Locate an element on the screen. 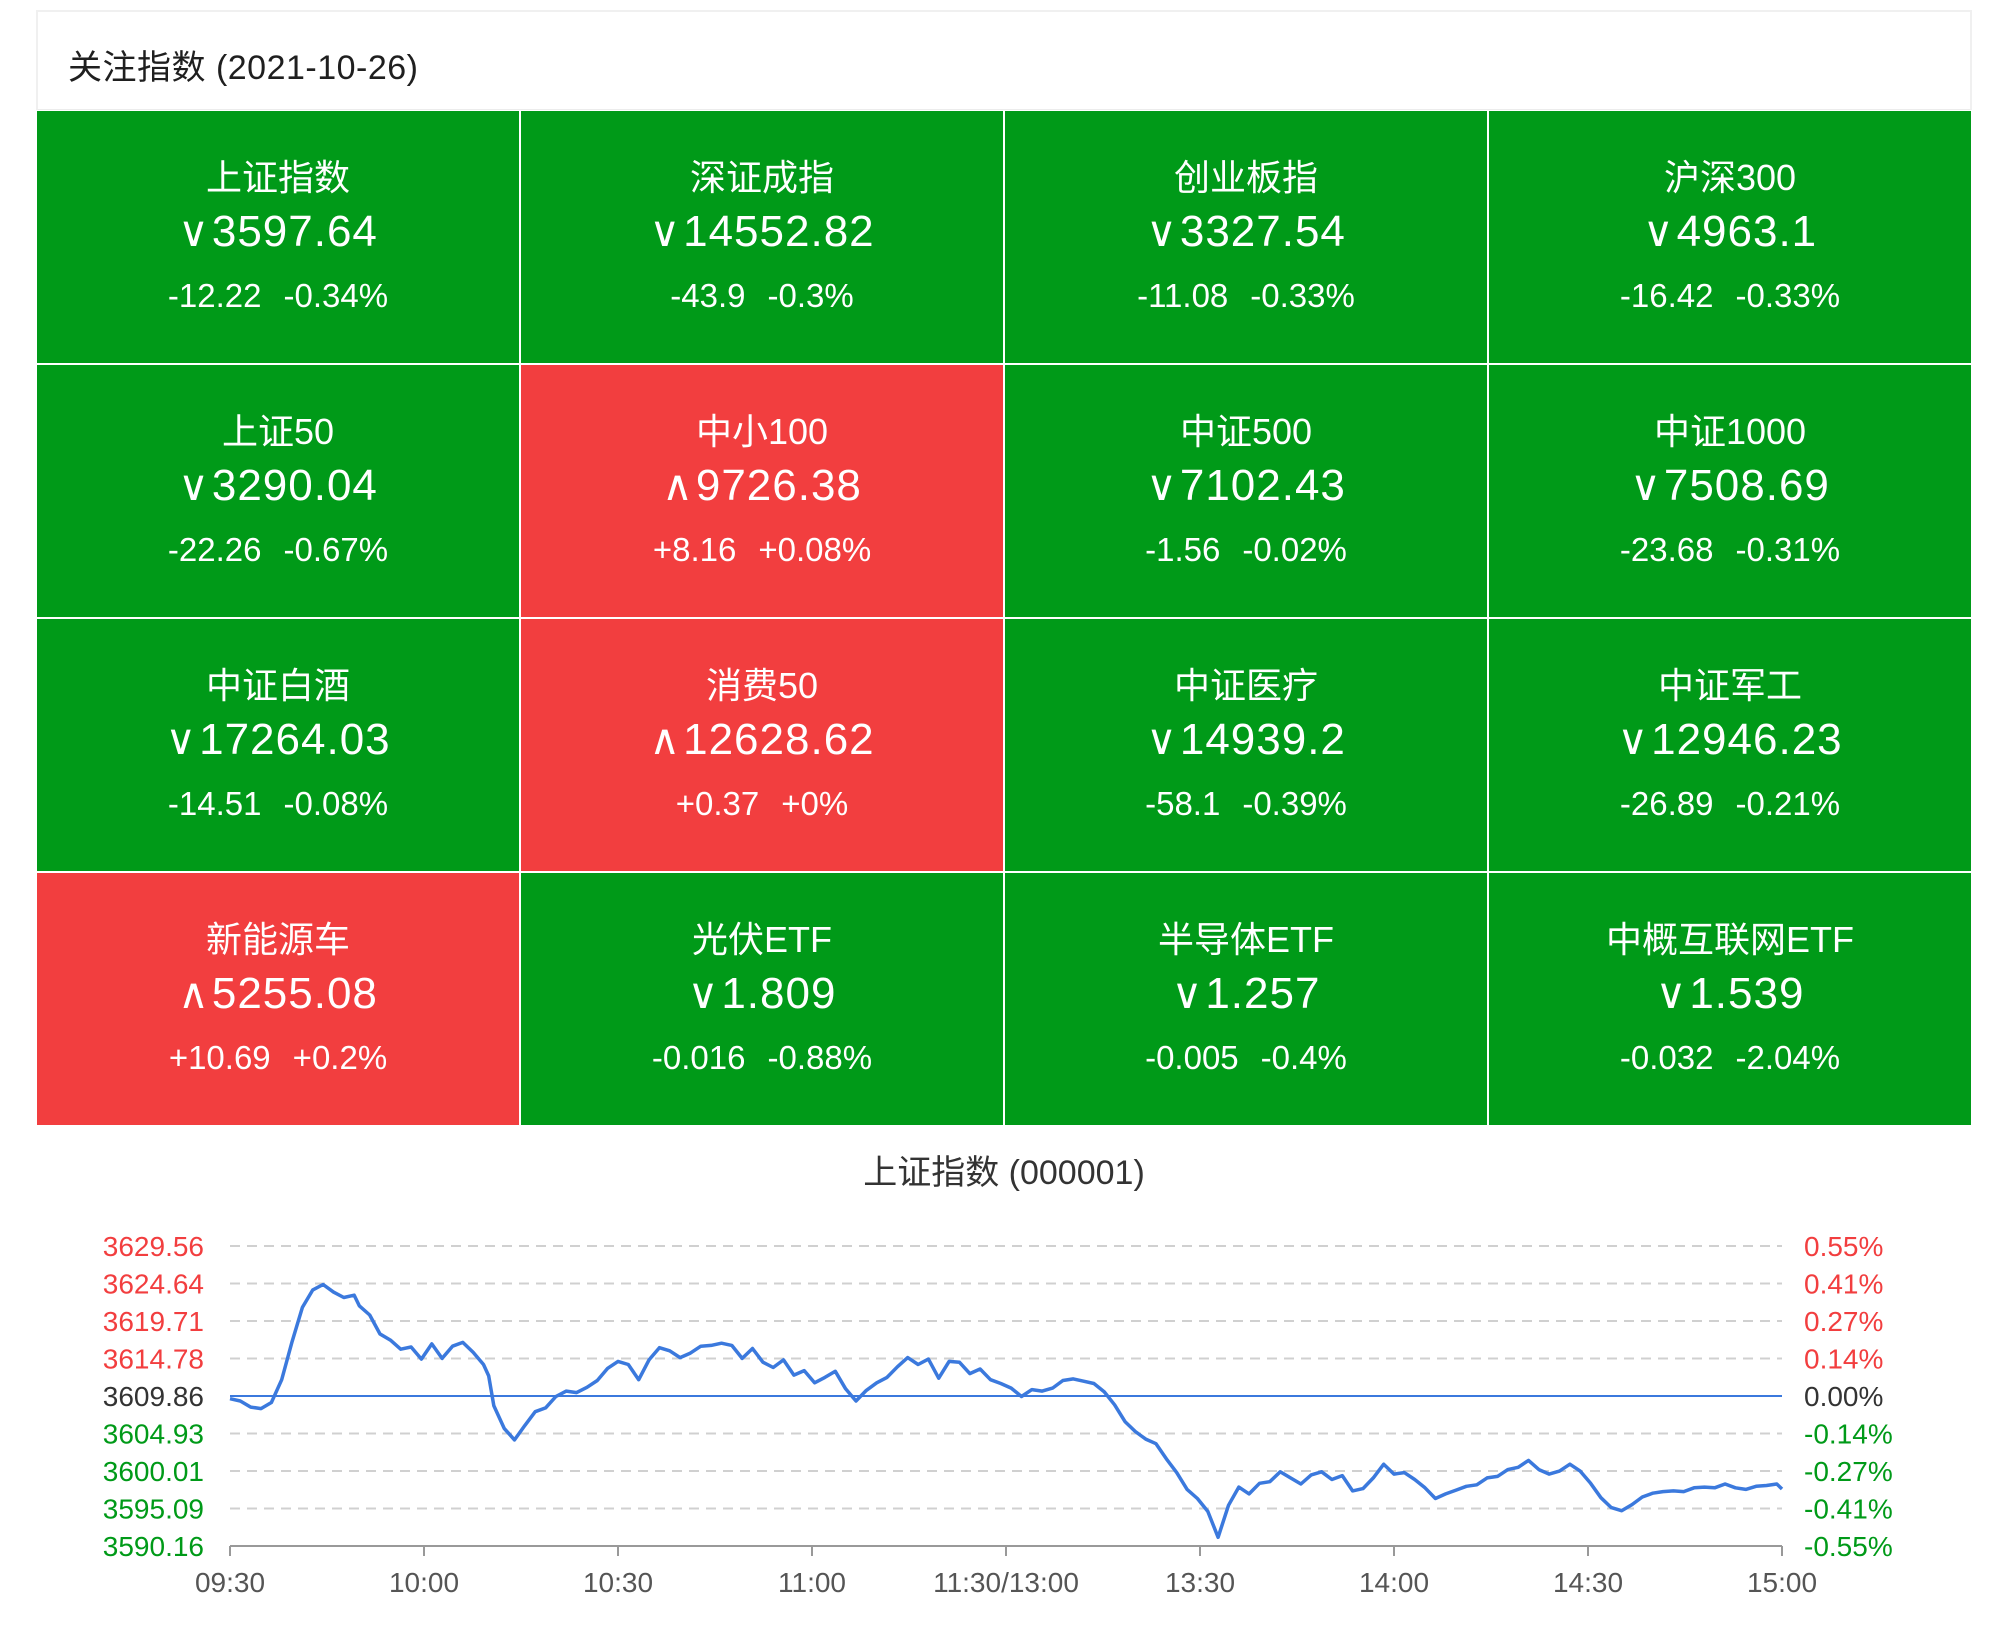  tile-change-value: -12.22 is located at coordinates (214, 295).